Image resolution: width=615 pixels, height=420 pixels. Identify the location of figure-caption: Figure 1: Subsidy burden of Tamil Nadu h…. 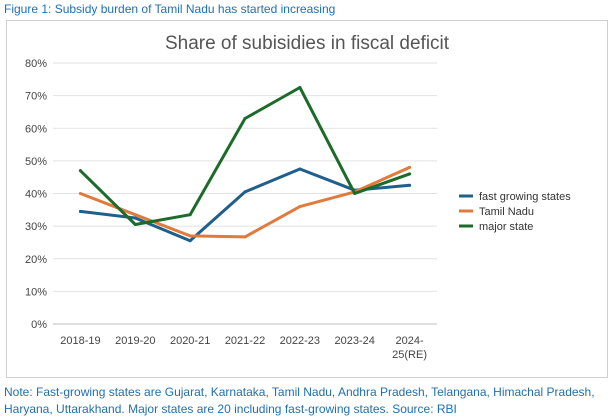
(170, 9).